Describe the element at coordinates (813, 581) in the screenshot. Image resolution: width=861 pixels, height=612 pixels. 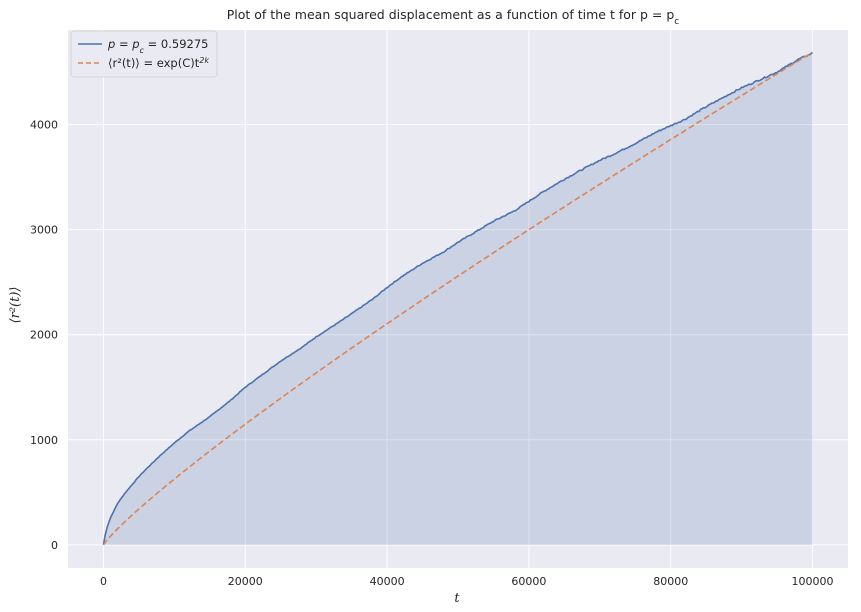
I see `x-tick-label: 100000` at that location.